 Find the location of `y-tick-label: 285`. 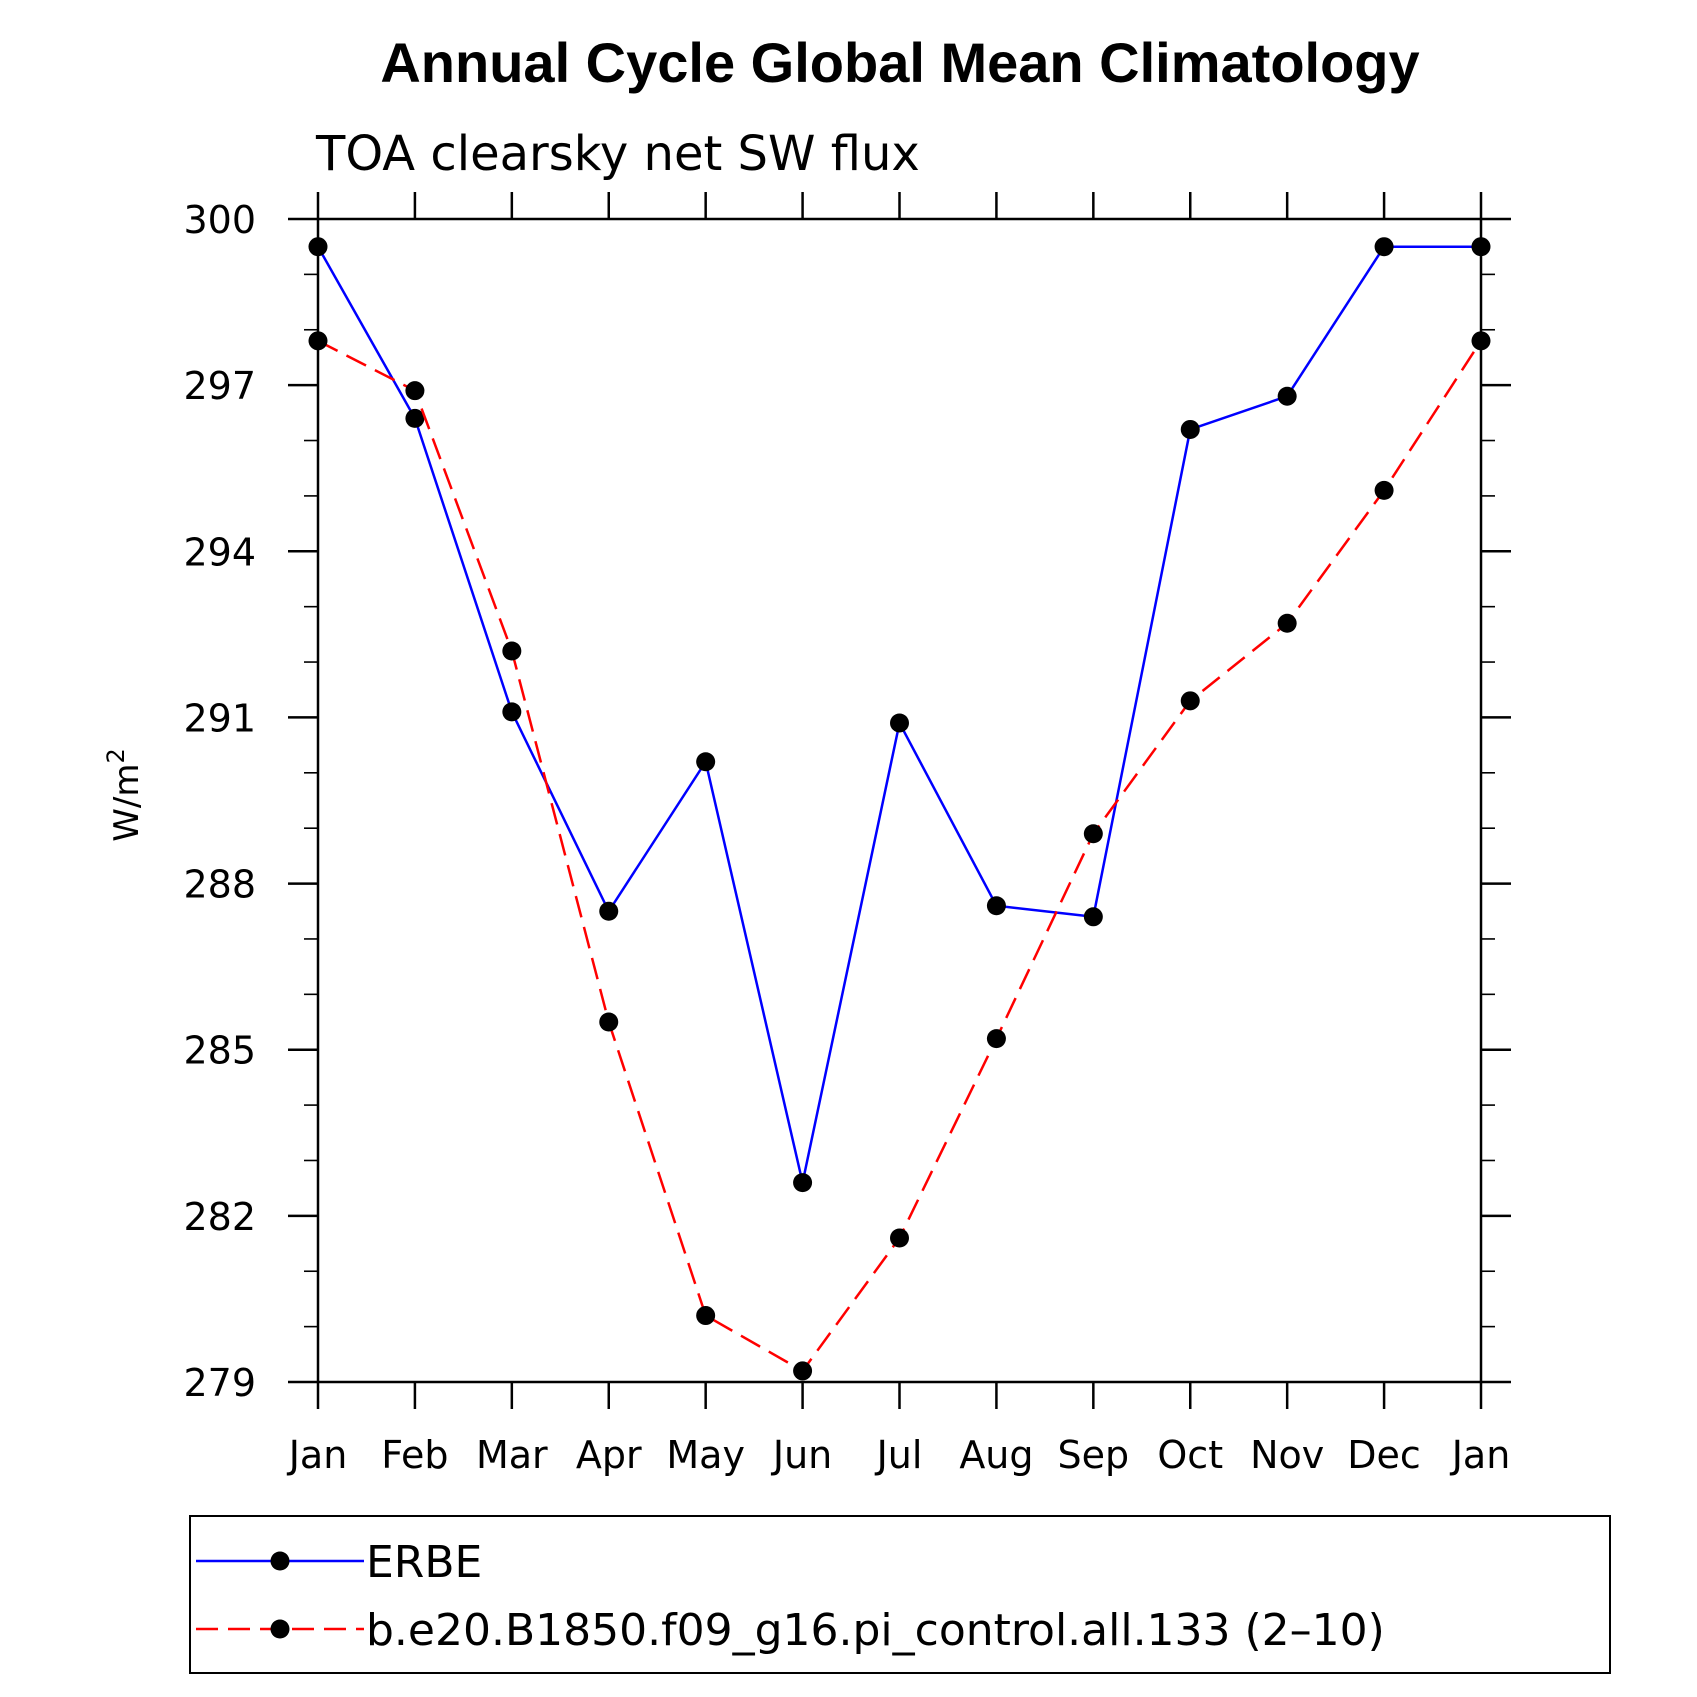

y-tick-label: 285 is located at coordinates (219, 1051).